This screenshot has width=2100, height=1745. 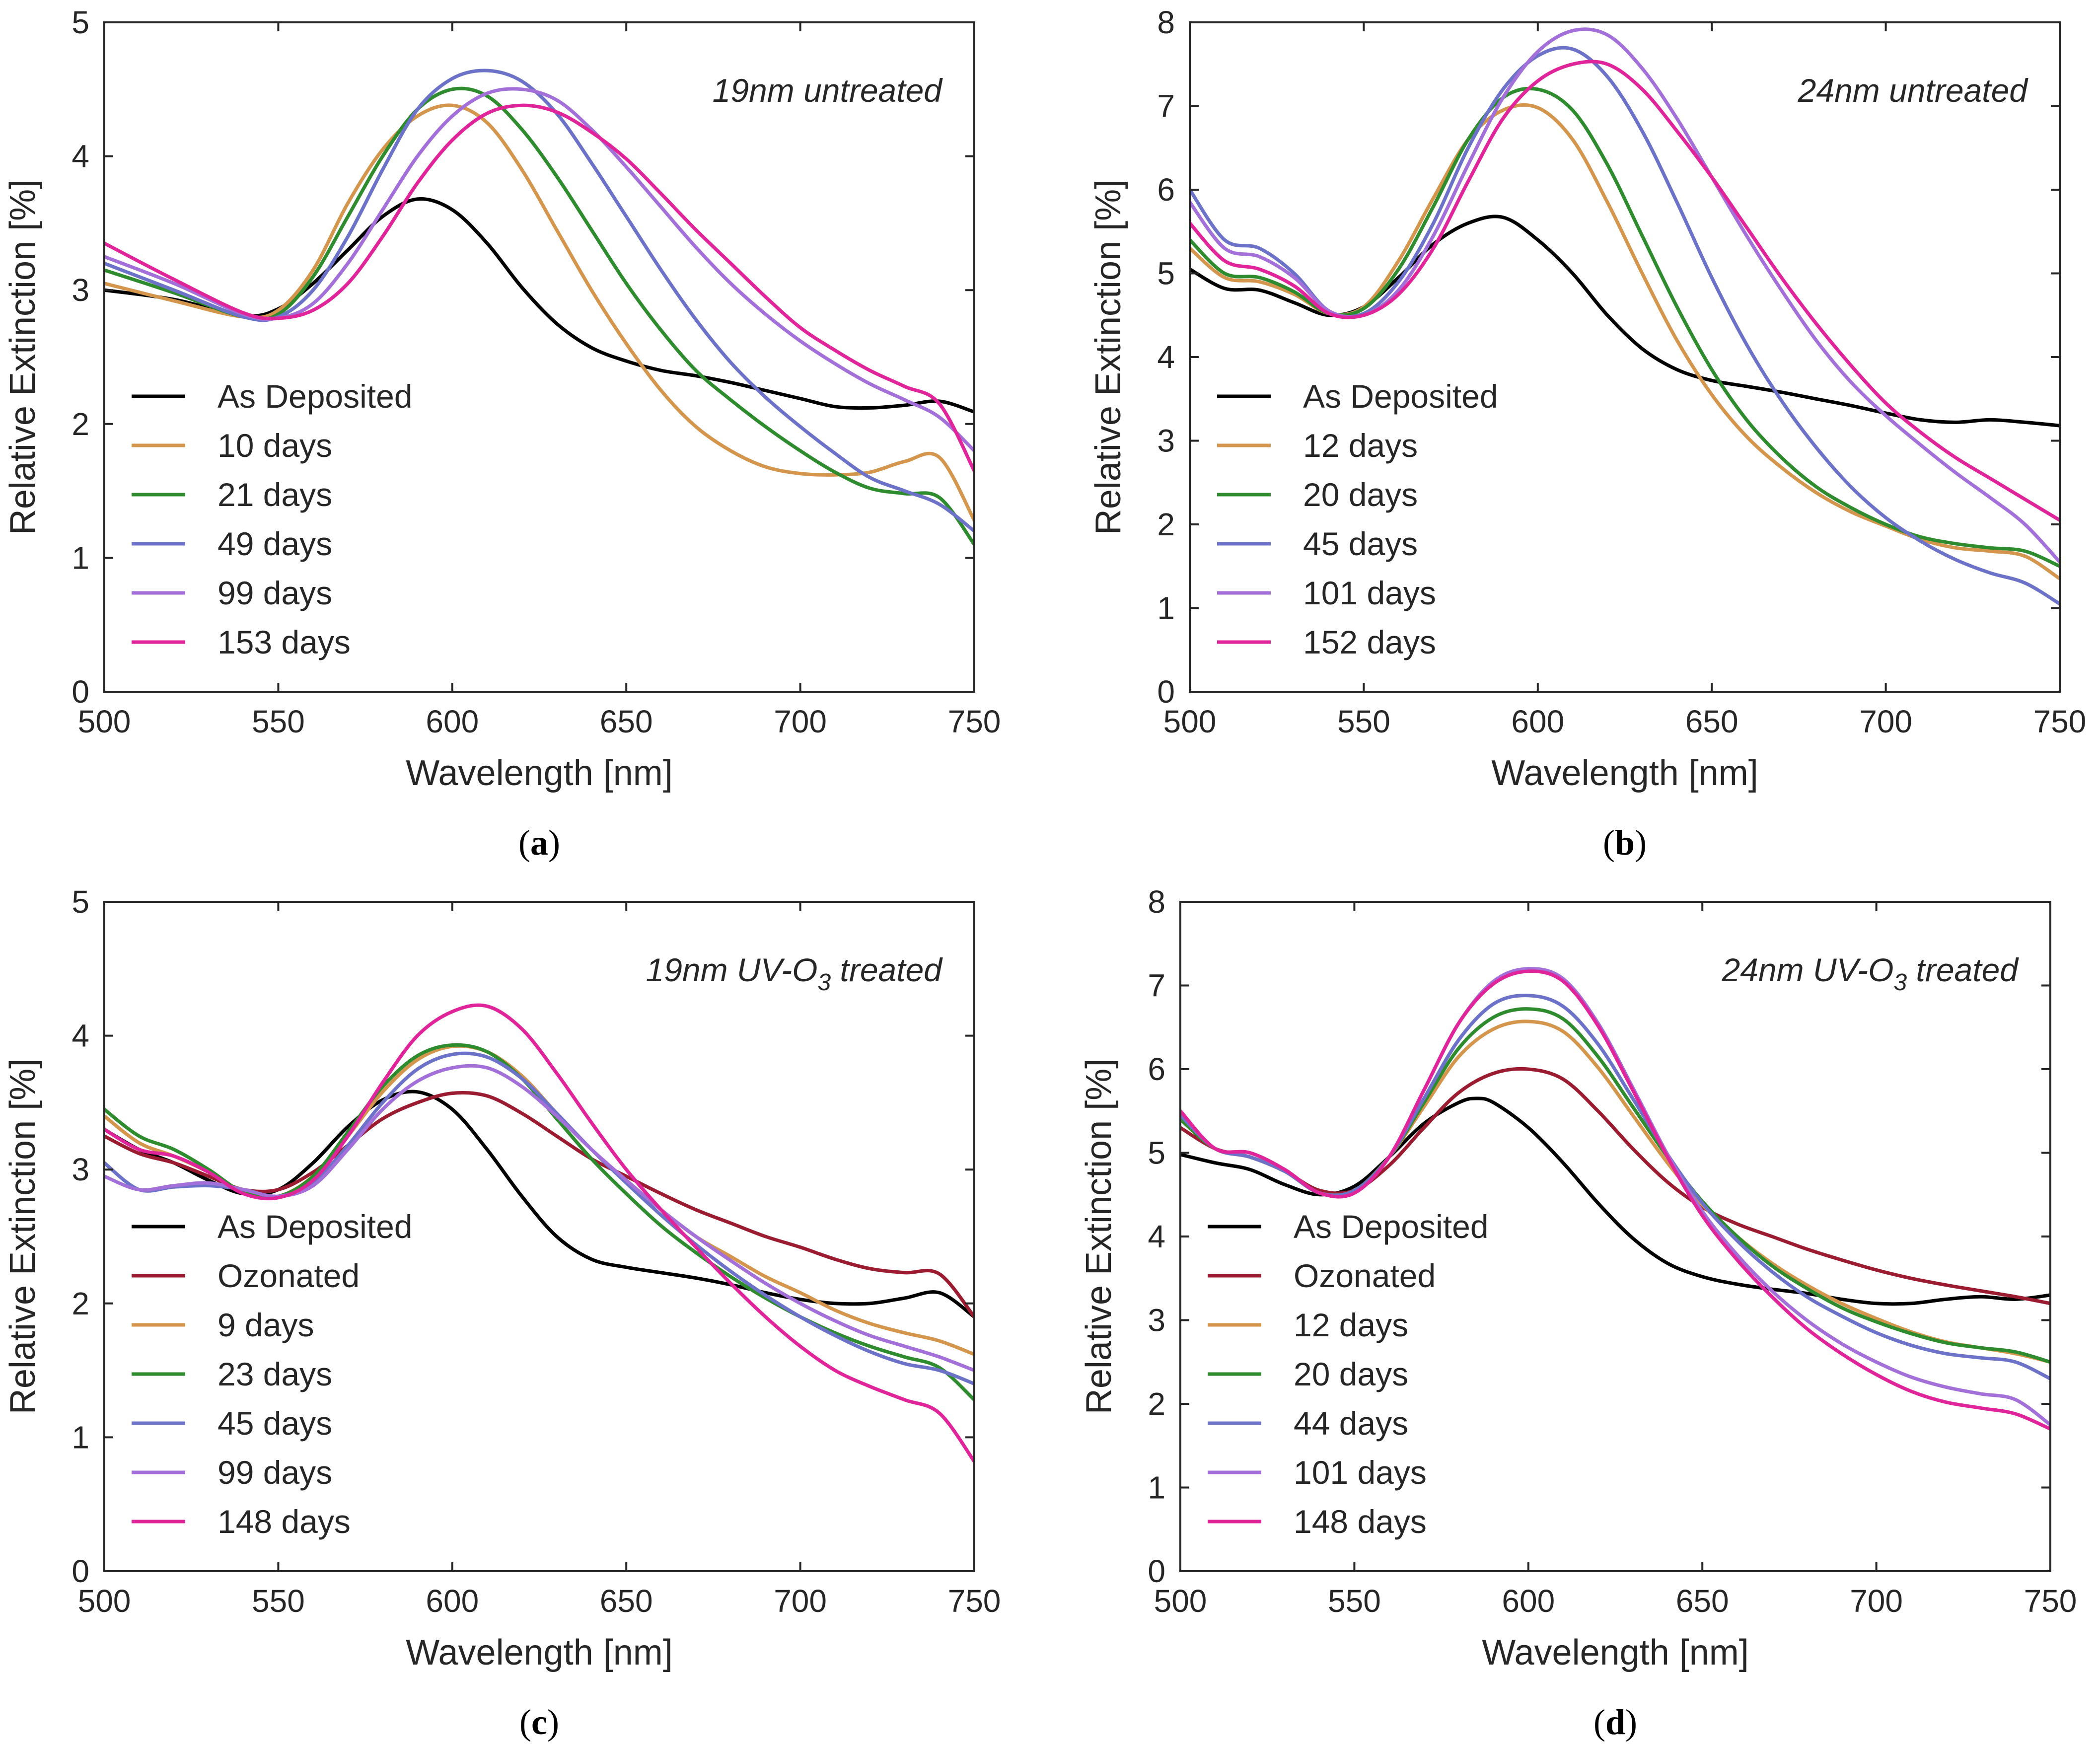 I want to click on legend-entry: 44 days, so click(x=1351, y=1423).